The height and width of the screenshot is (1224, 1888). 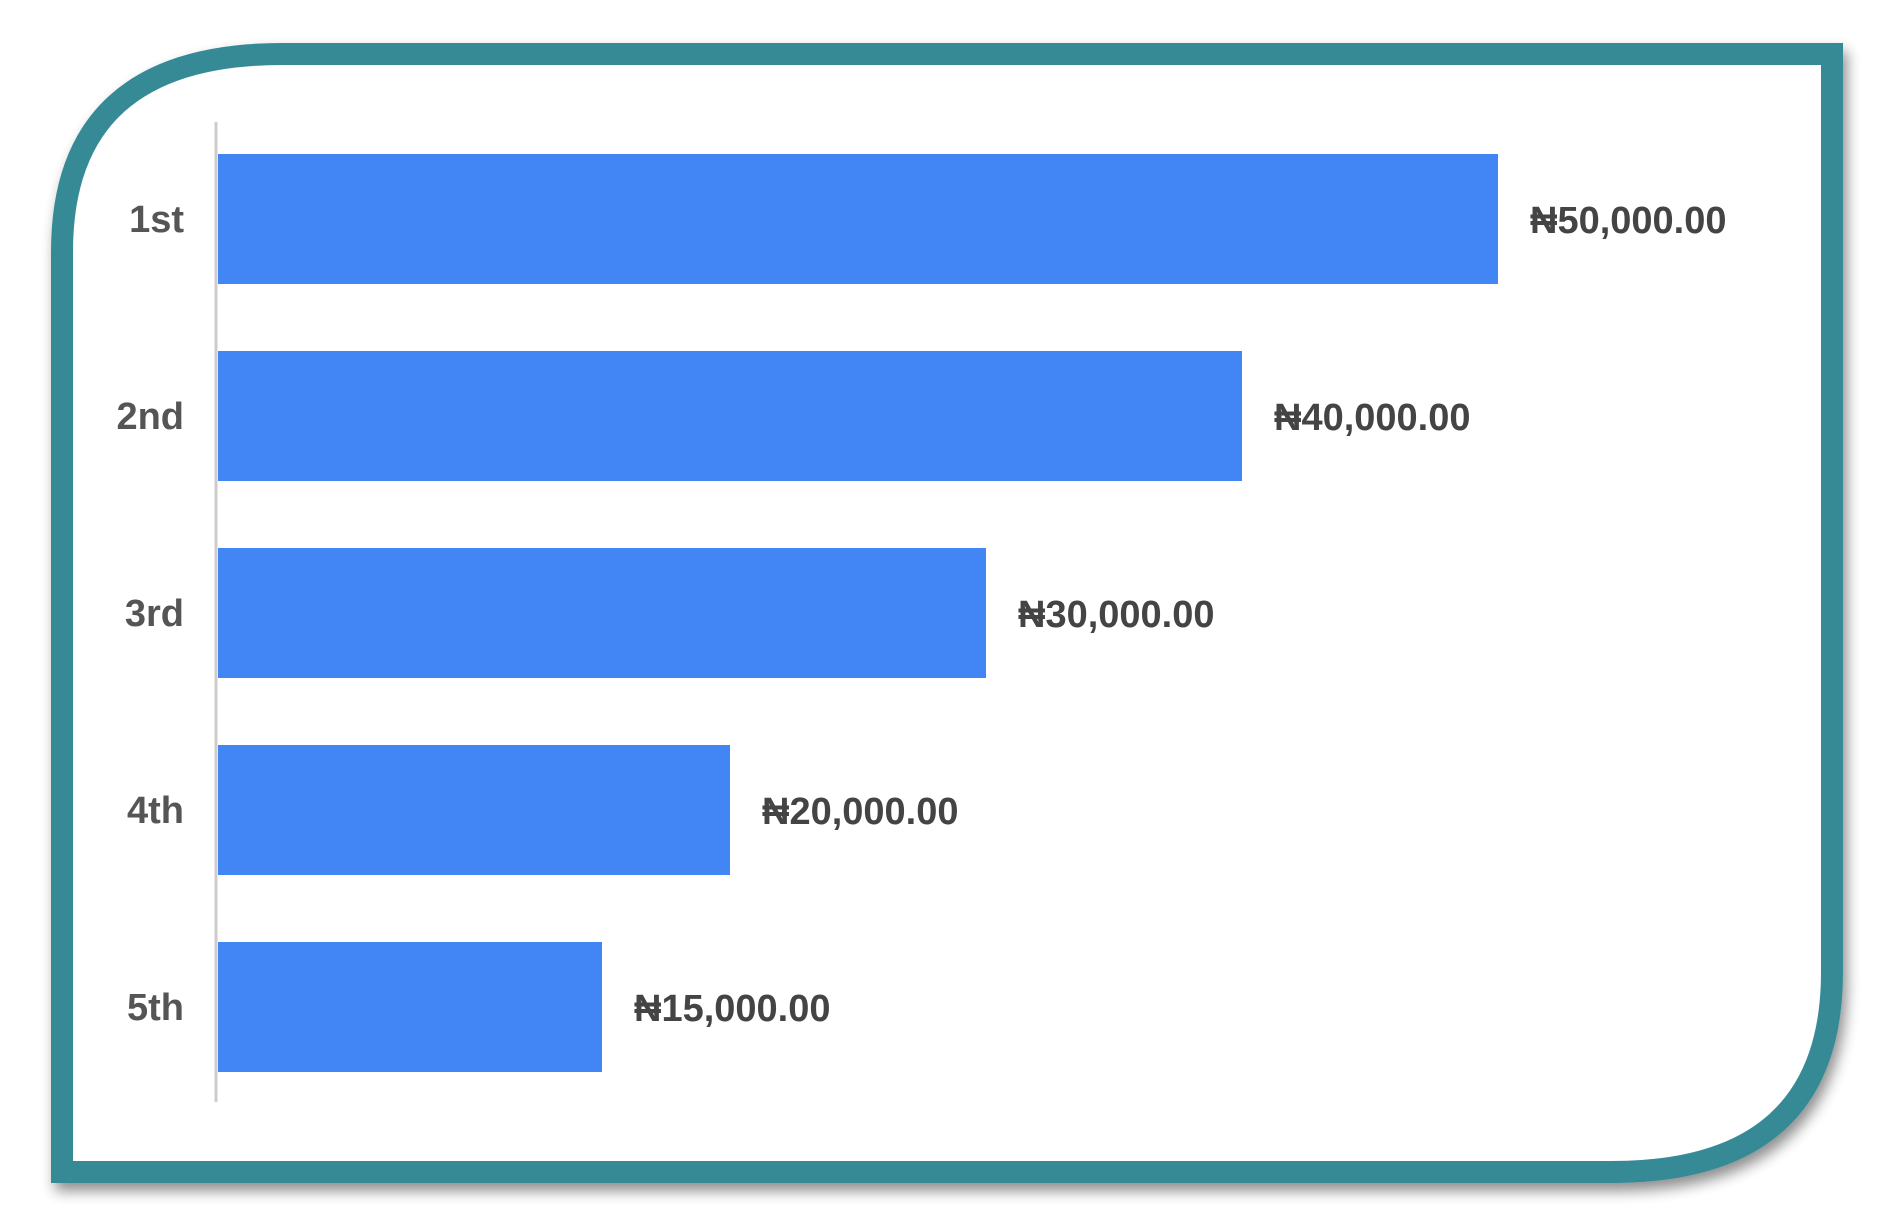 What do you see at coordinates (155, 811) in the screenshot?
I see `category-label: 4th` at bounding box center [155, 811].